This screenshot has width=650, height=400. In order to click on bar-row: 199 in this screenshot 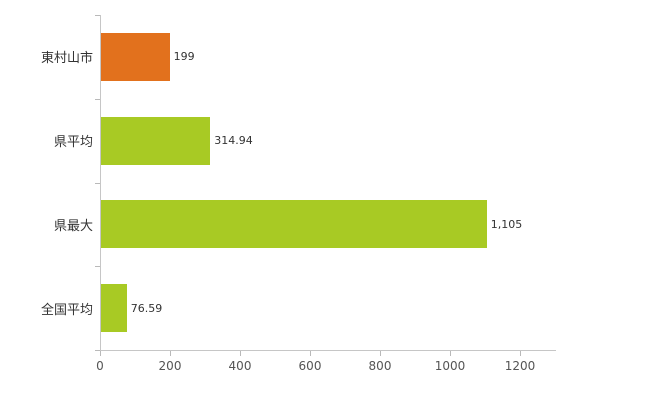, I will do `click(327, 57)`.